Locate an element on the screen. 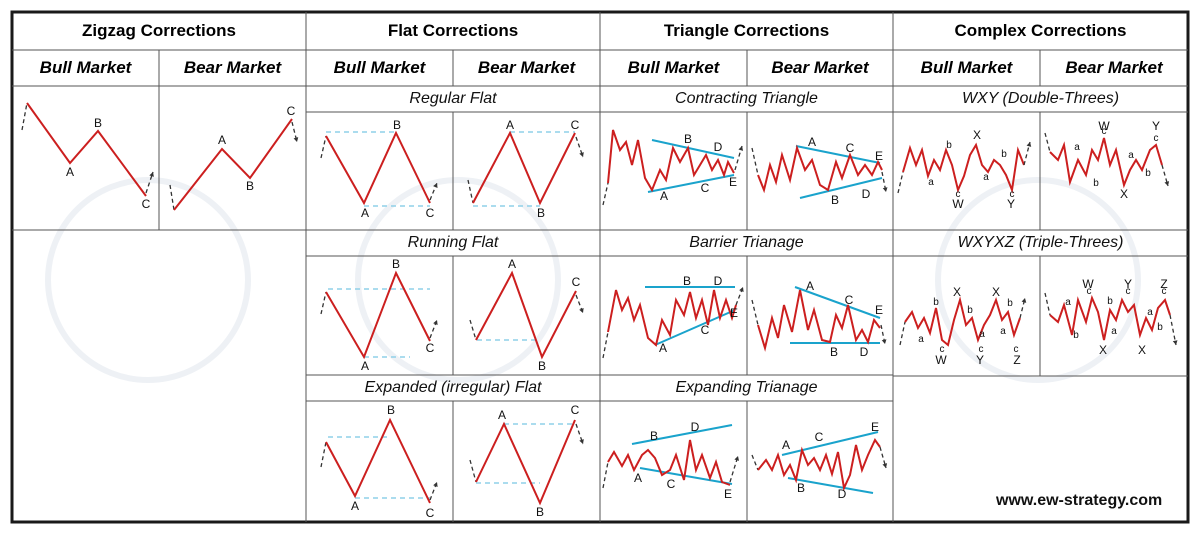  header-flat: Flat Corrections is located at coordinates (453, 30).